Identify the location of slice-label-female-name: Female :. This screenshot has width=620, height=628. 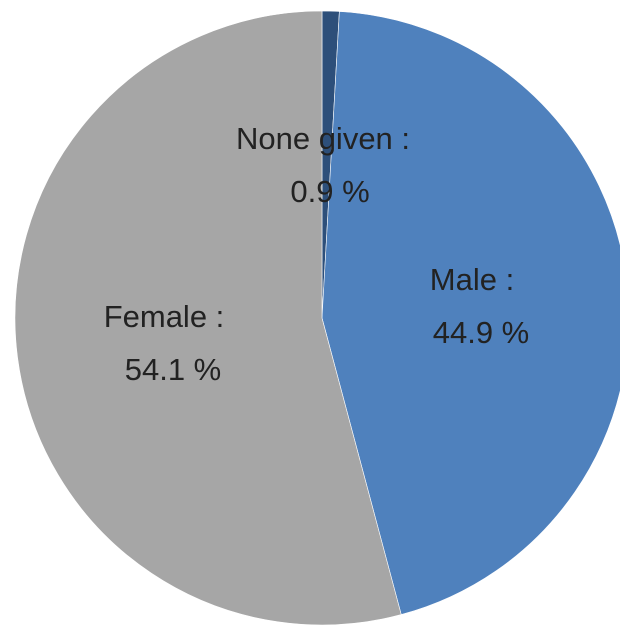
(164, 316).